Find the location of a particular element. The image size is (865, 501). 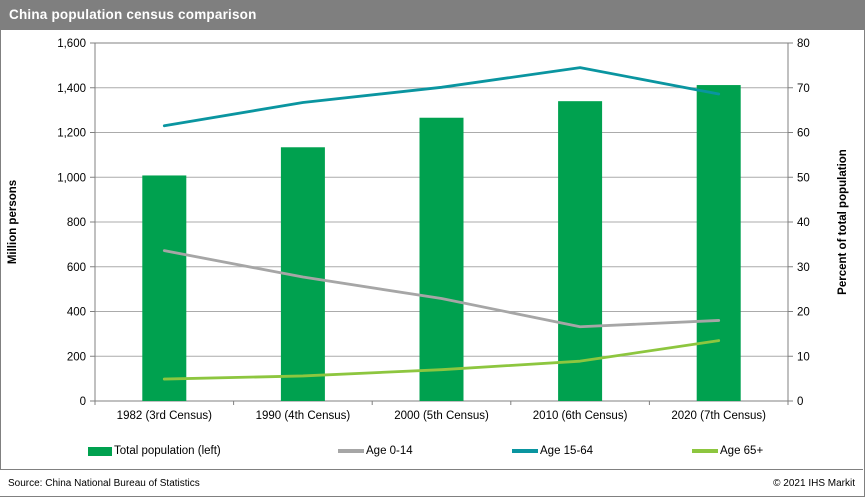

legend-item-total-population: Total population (left) is located at coordinates (154, 451).